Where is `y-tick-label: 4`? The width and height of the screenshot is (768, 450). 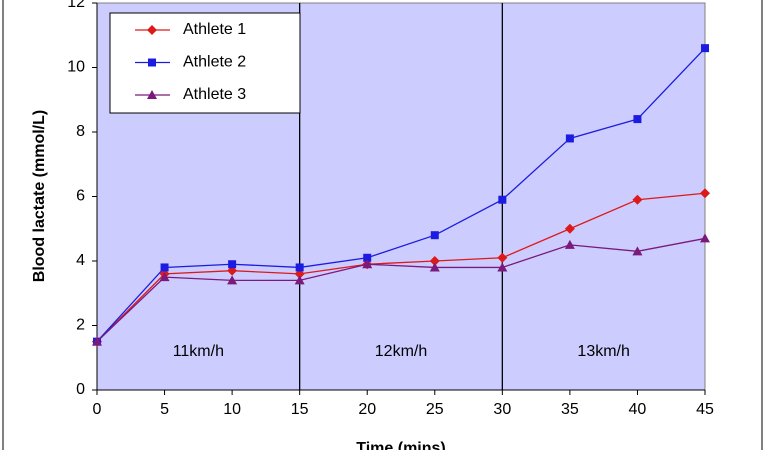
y-tick-label: 4 is located at coordinates (80, 260).